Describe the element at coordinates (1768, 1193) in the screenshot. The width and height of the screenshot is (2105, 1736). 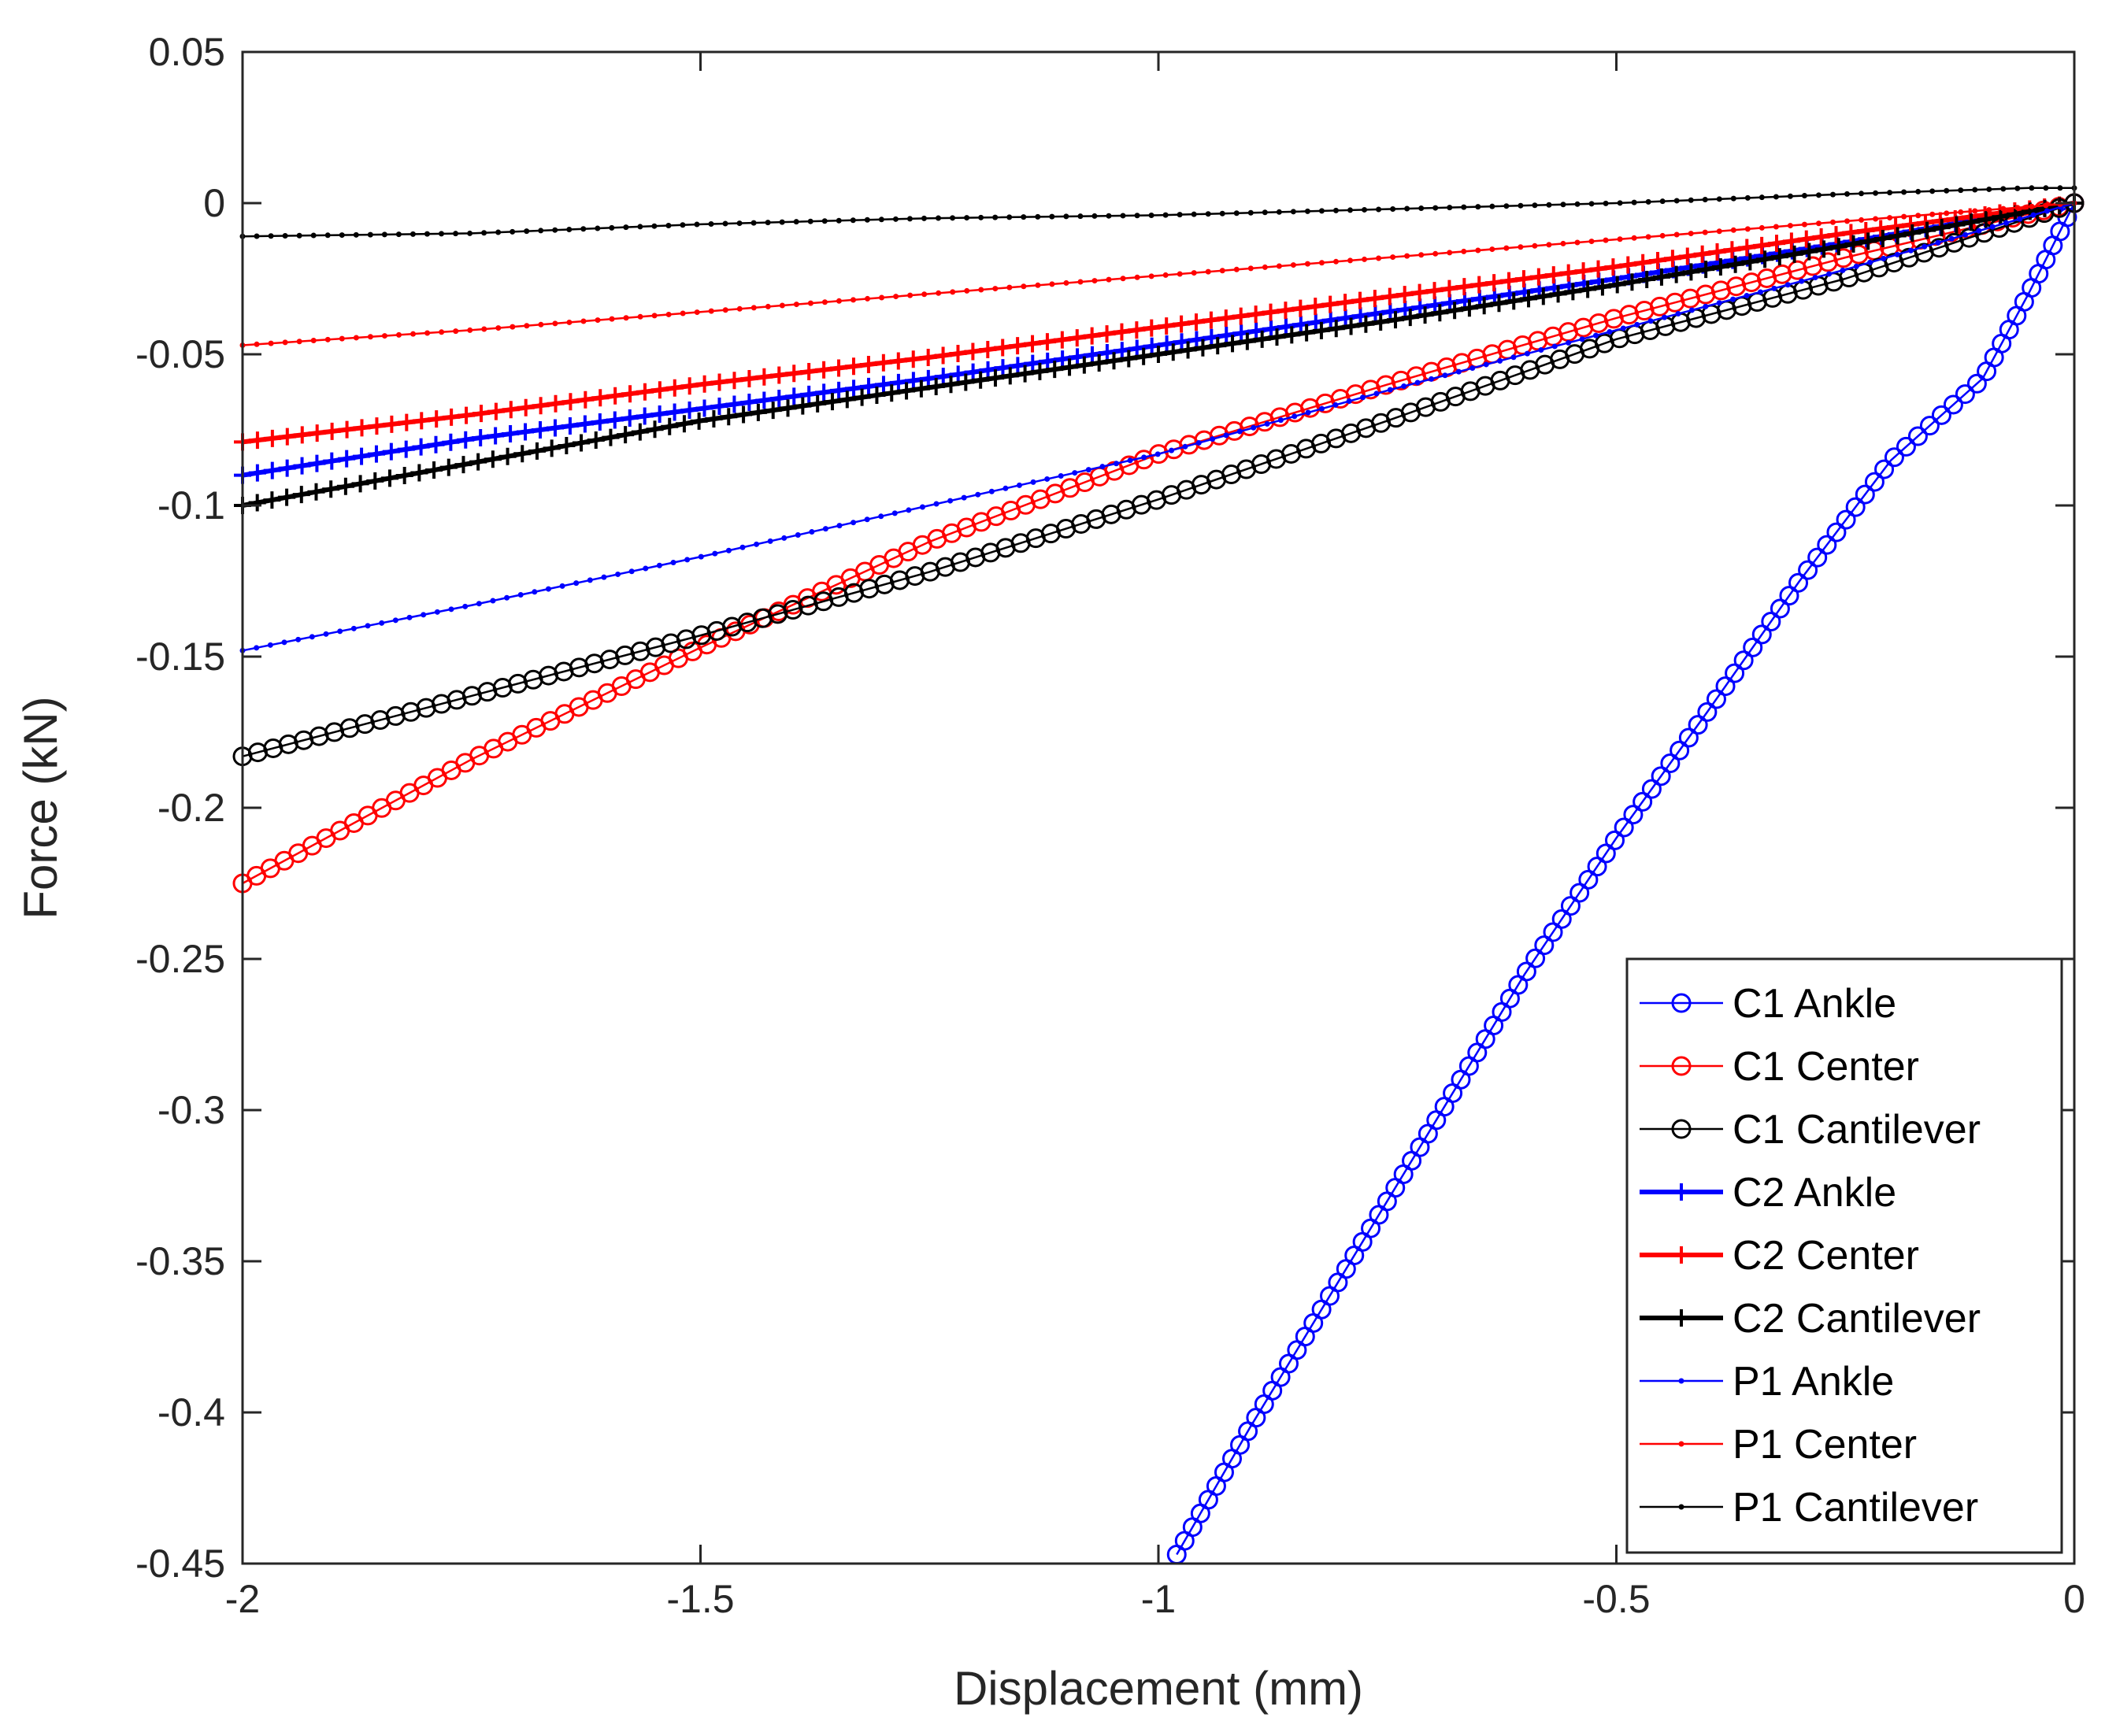
I see `legend-item: C2 Ankle` at that location.